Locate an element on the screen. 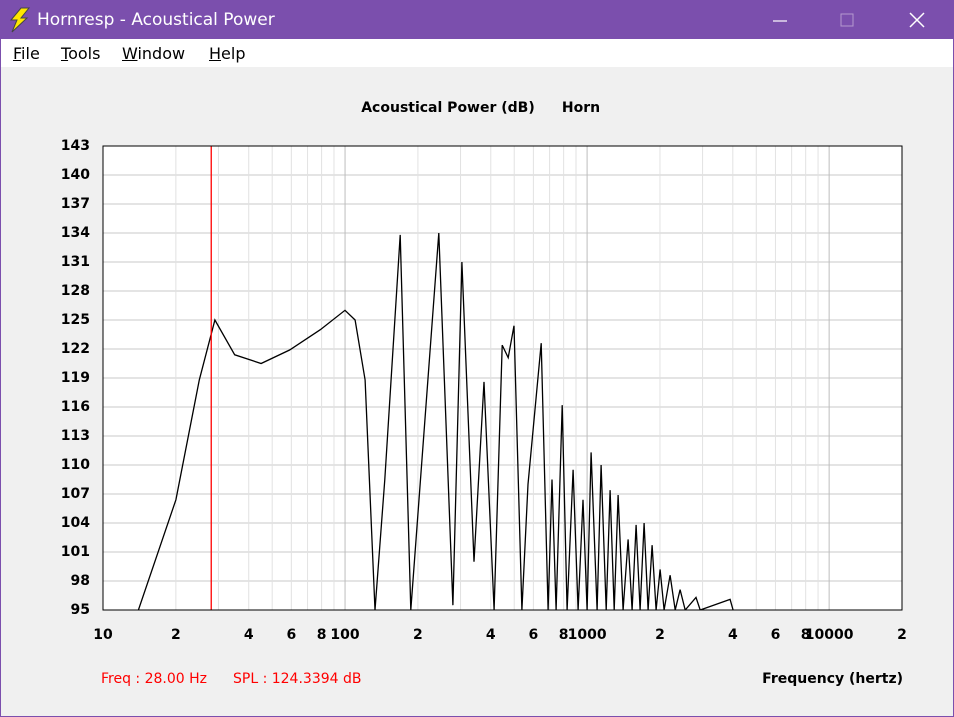 The height and width of the screenshot is (717, 954). y-tick-label: 119 is located at coordinates (75, 378).